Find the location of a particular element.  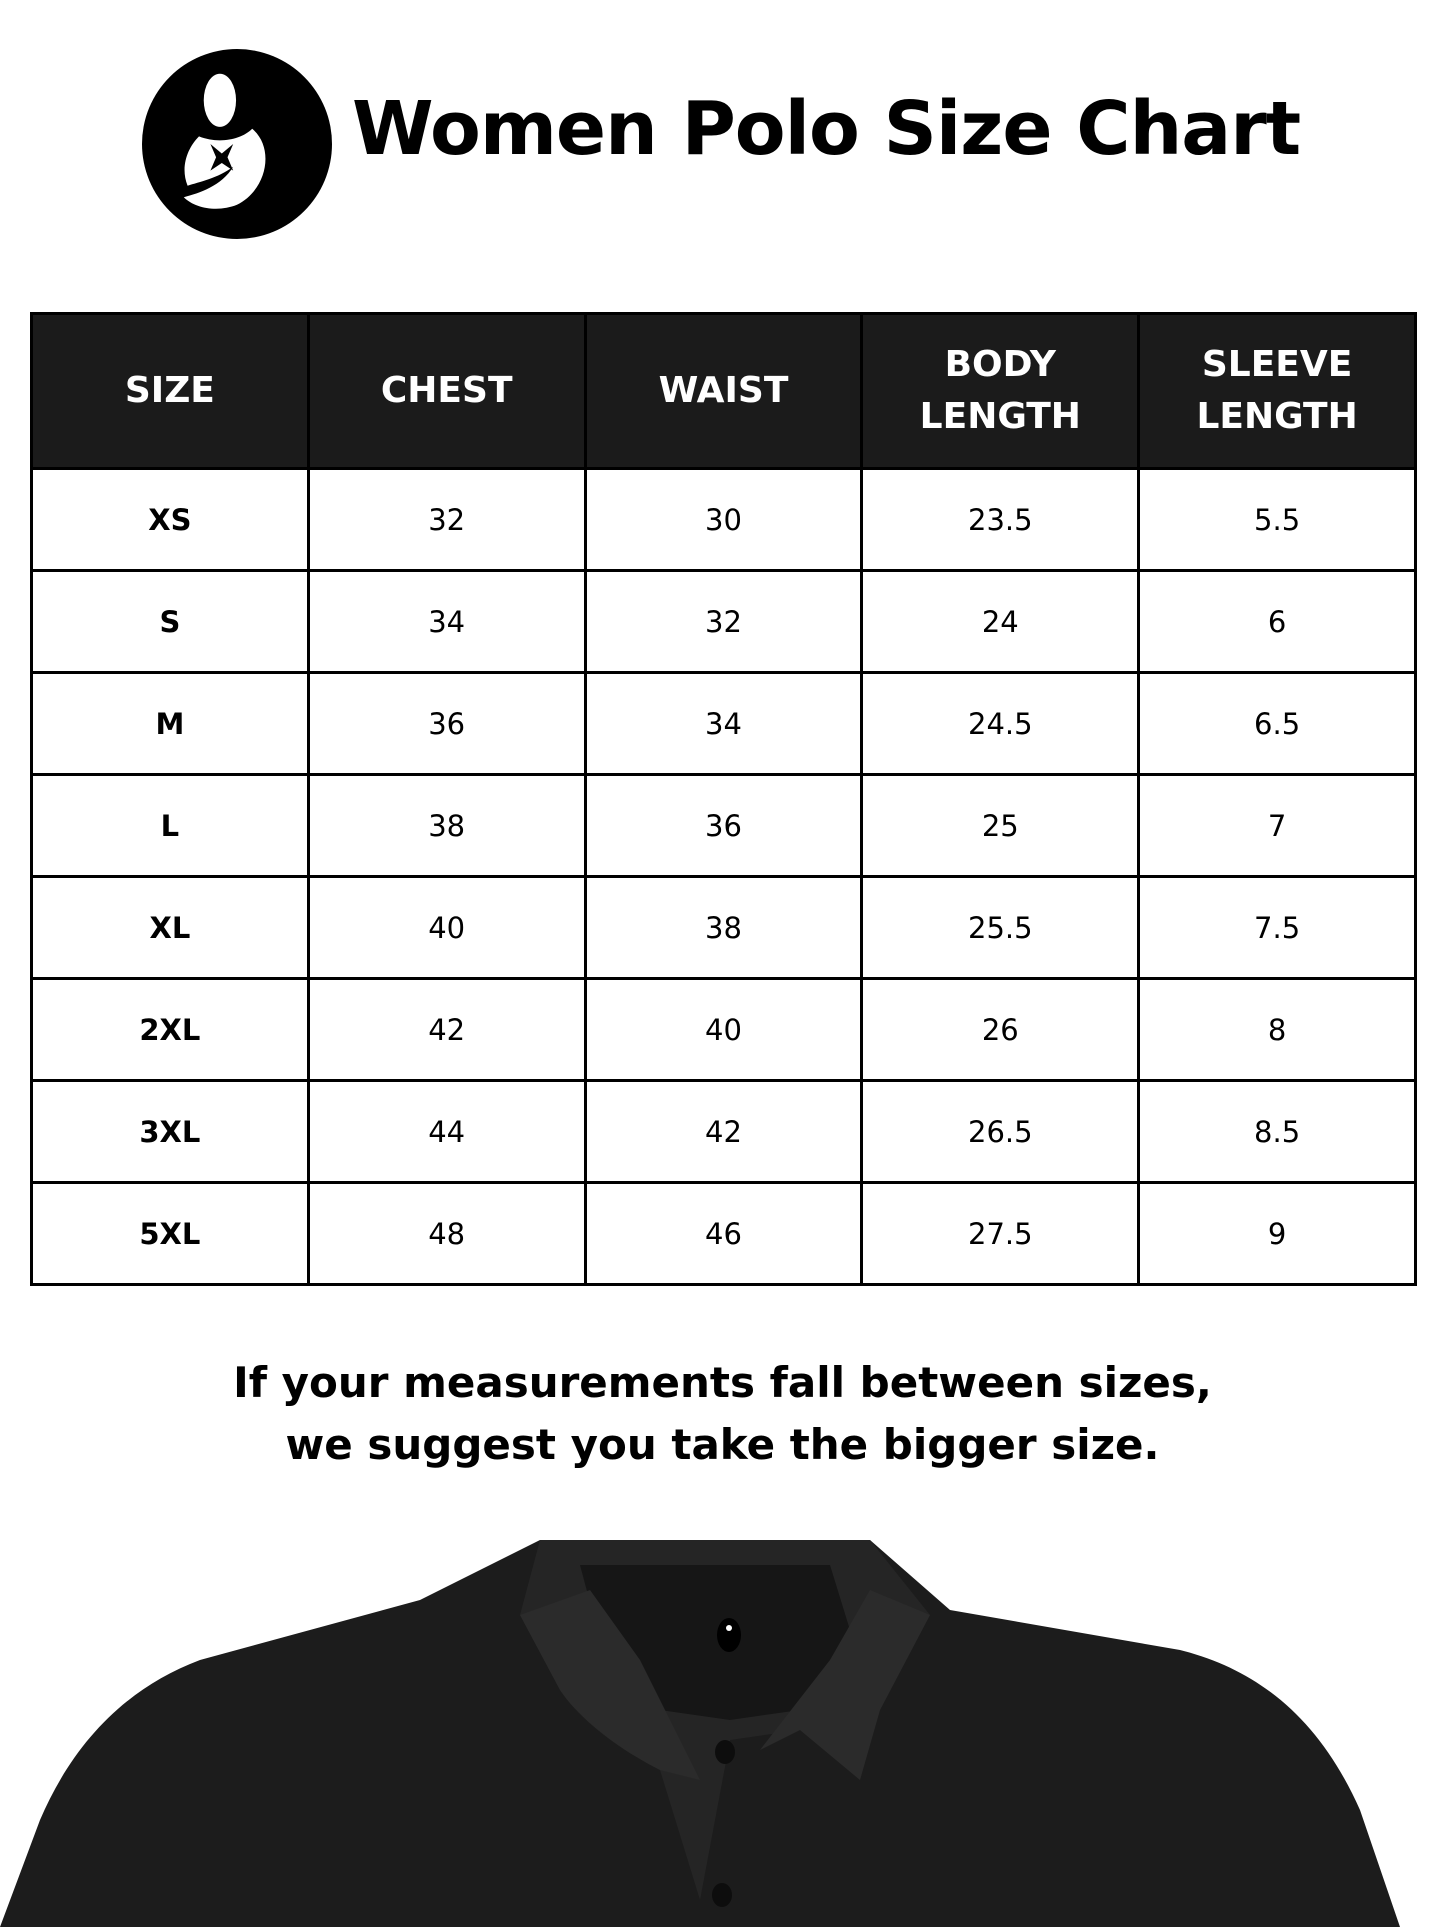

measurement-cell: 46 is located at coordinates (723, 1233).